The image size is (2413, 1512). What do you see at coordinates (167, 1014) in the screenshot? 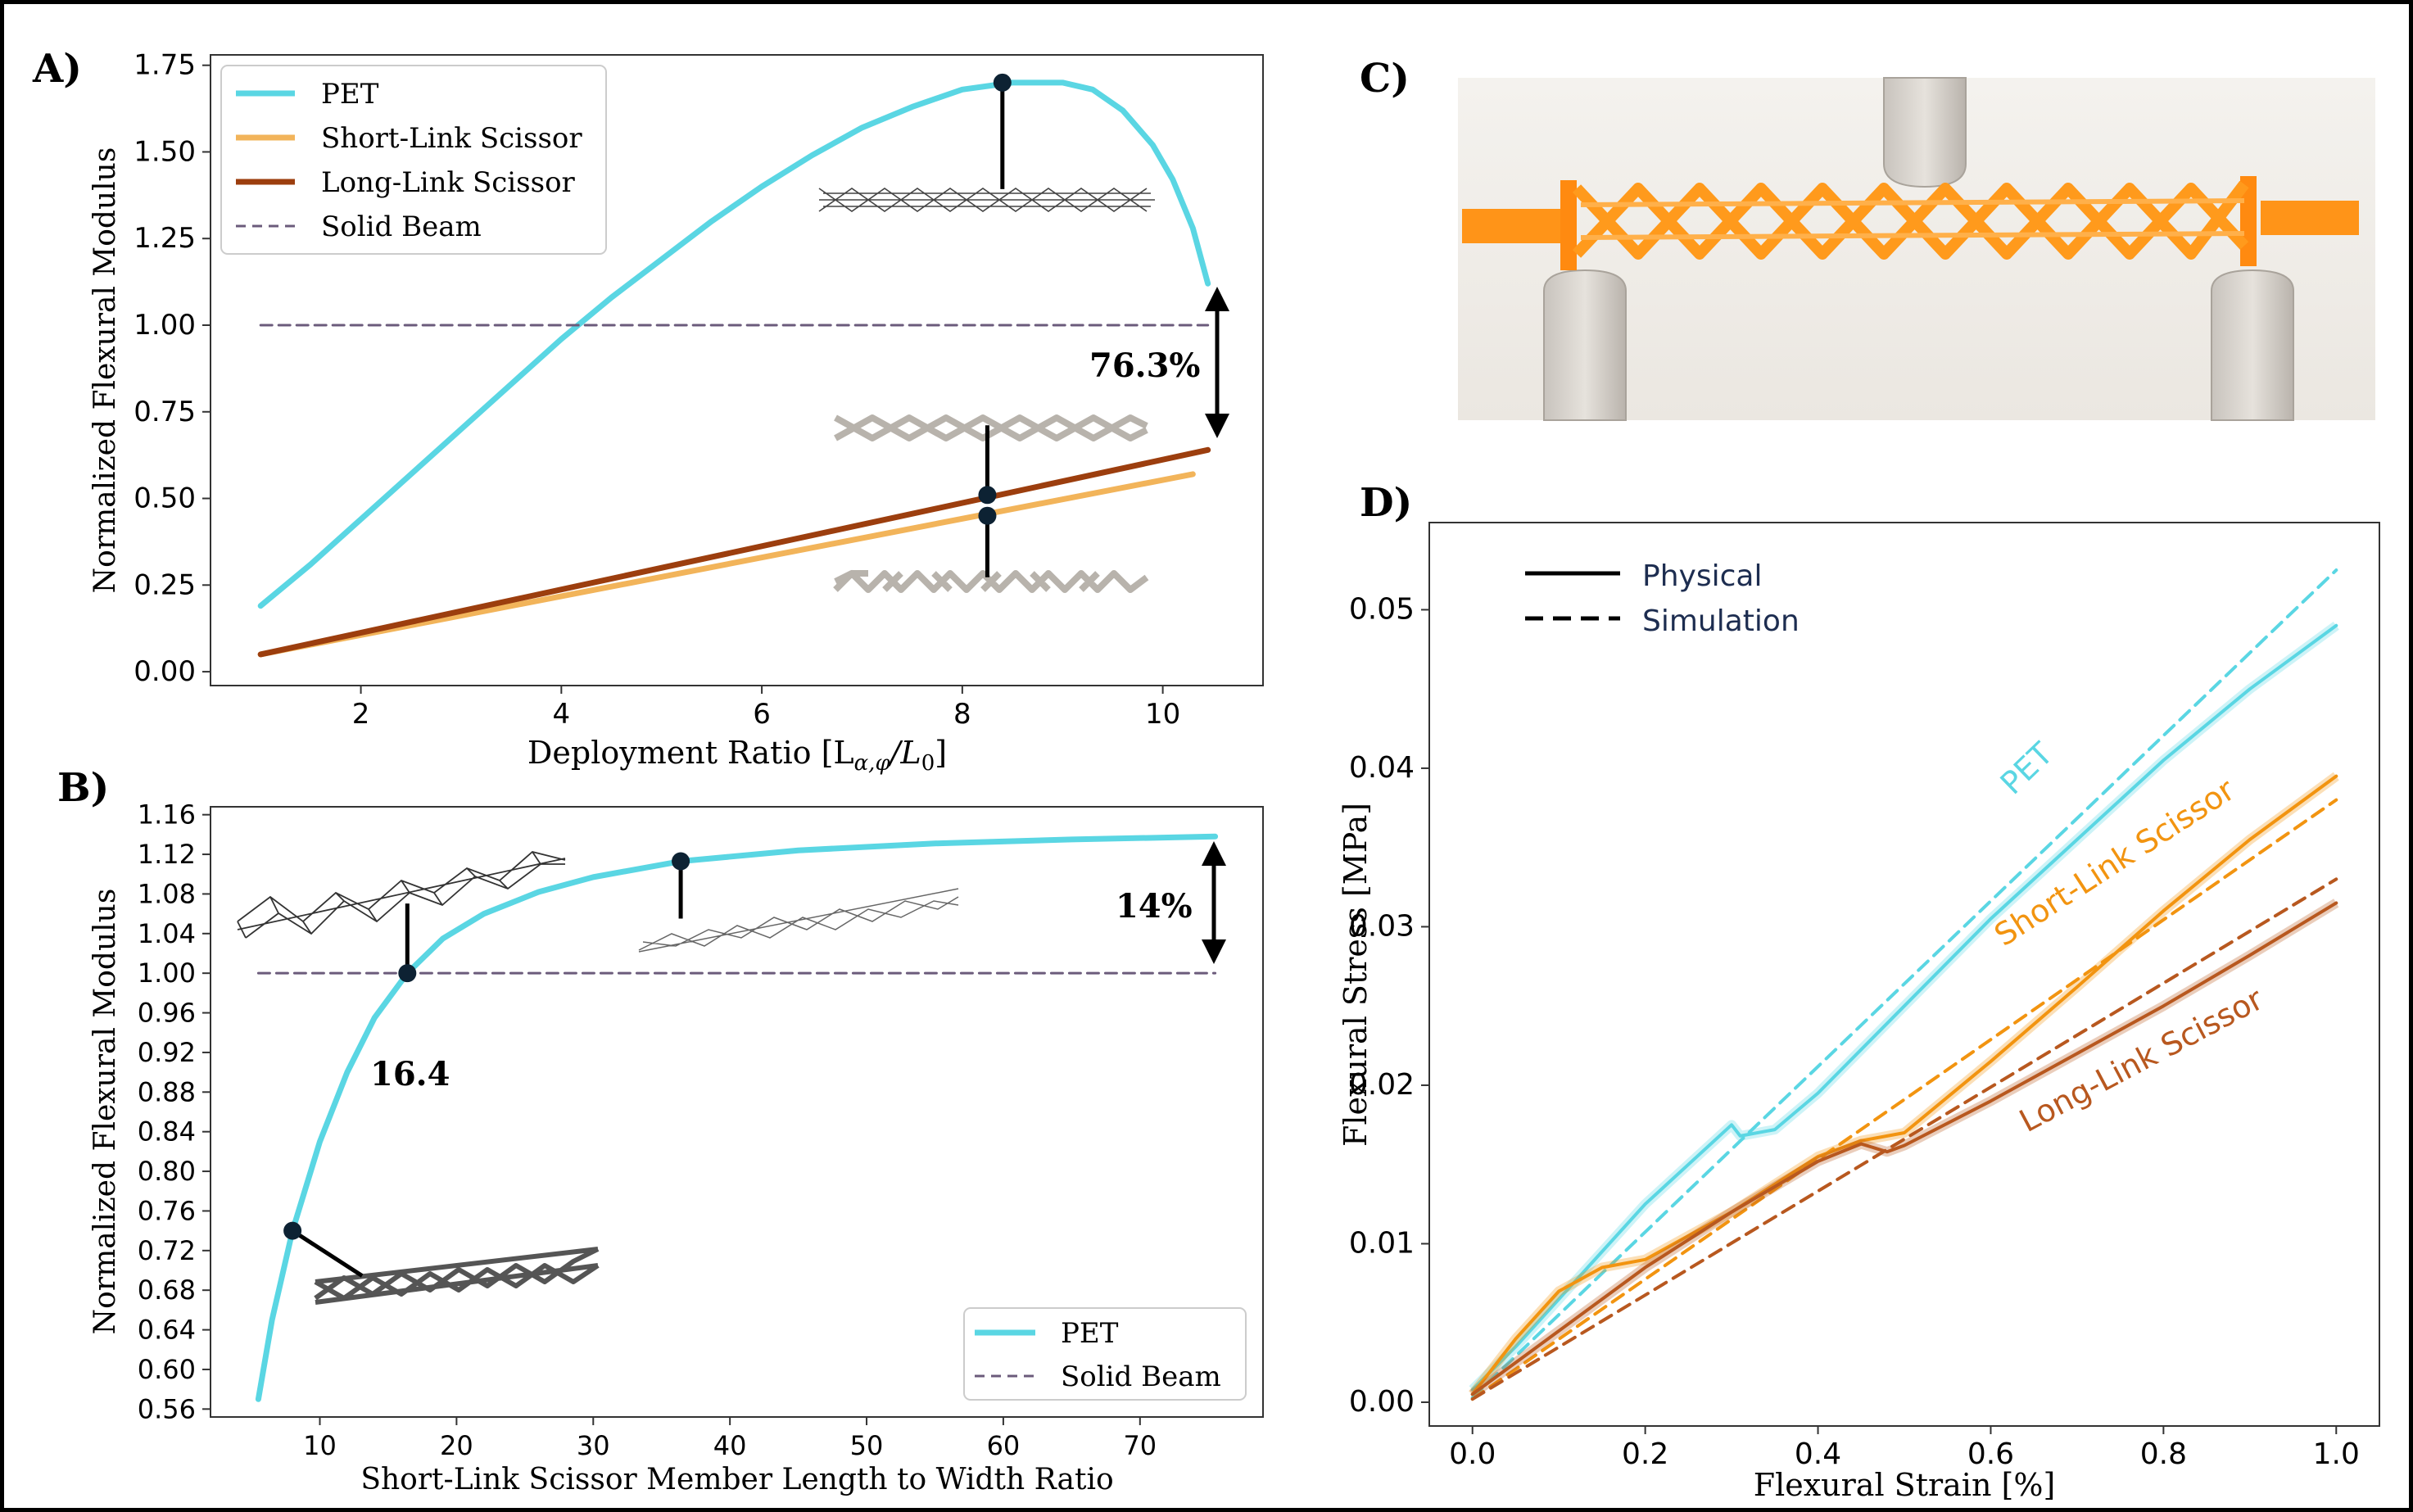
I see `y-tick-label: 0.96` at bounding box center [167, 1014].